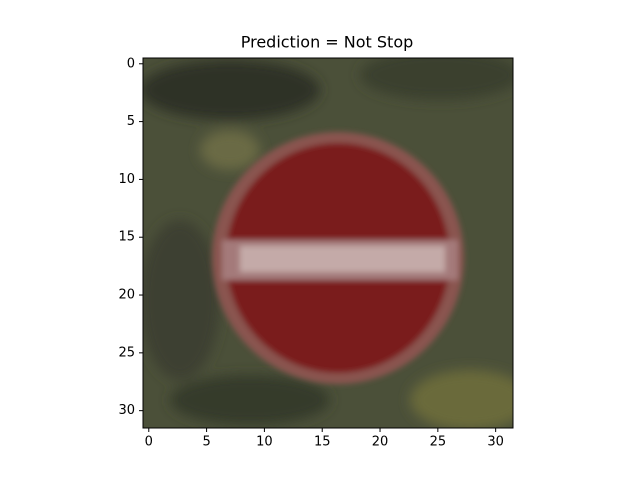  I want to click on x-tick-label: 20, so click(380, 442).